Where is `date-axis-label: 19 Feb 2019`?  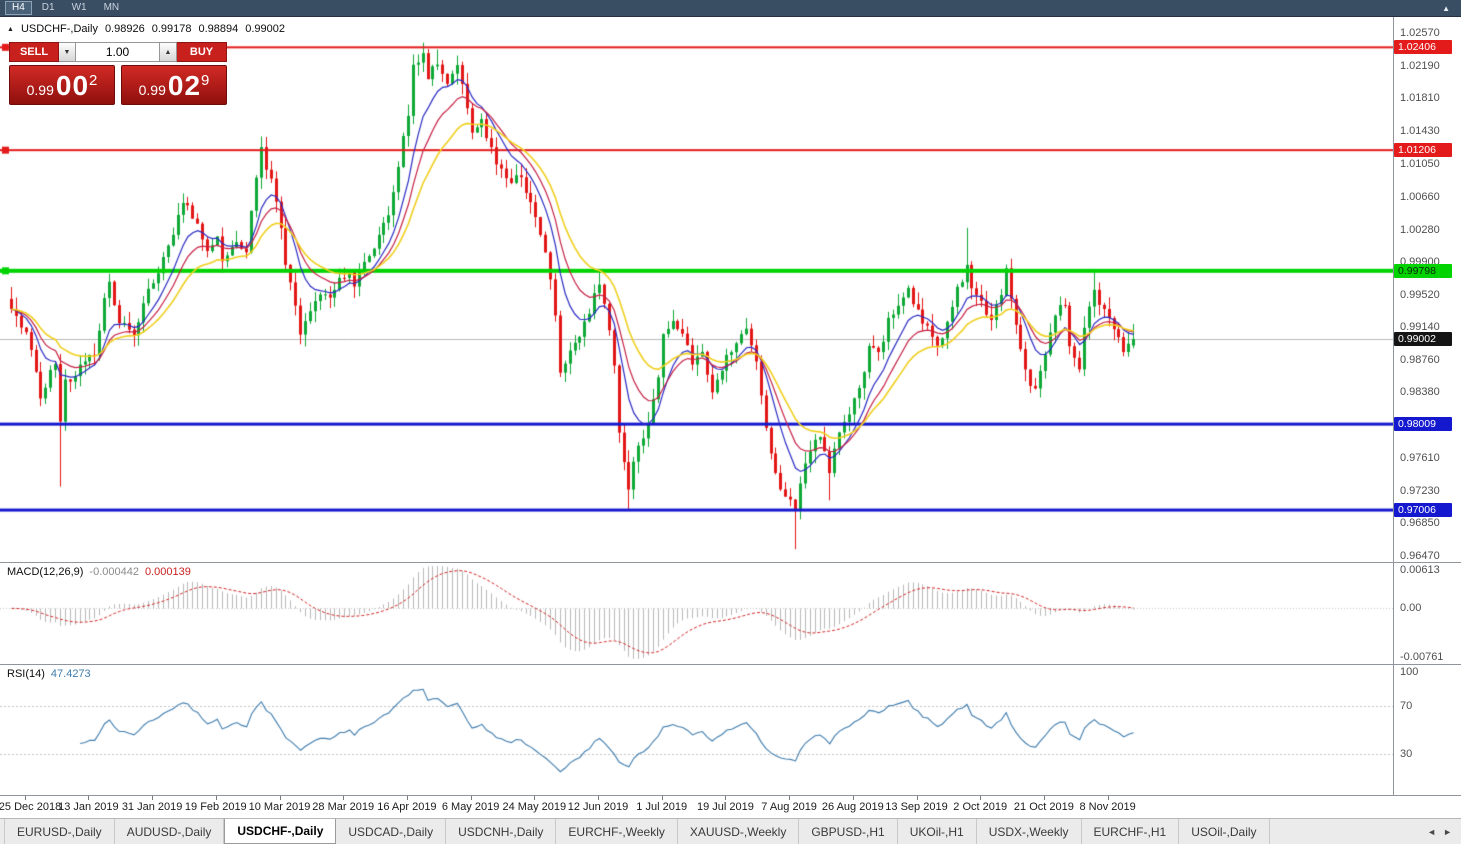
date-axis-label: 19 Feb 2019 is located at coordinates (215, 807).